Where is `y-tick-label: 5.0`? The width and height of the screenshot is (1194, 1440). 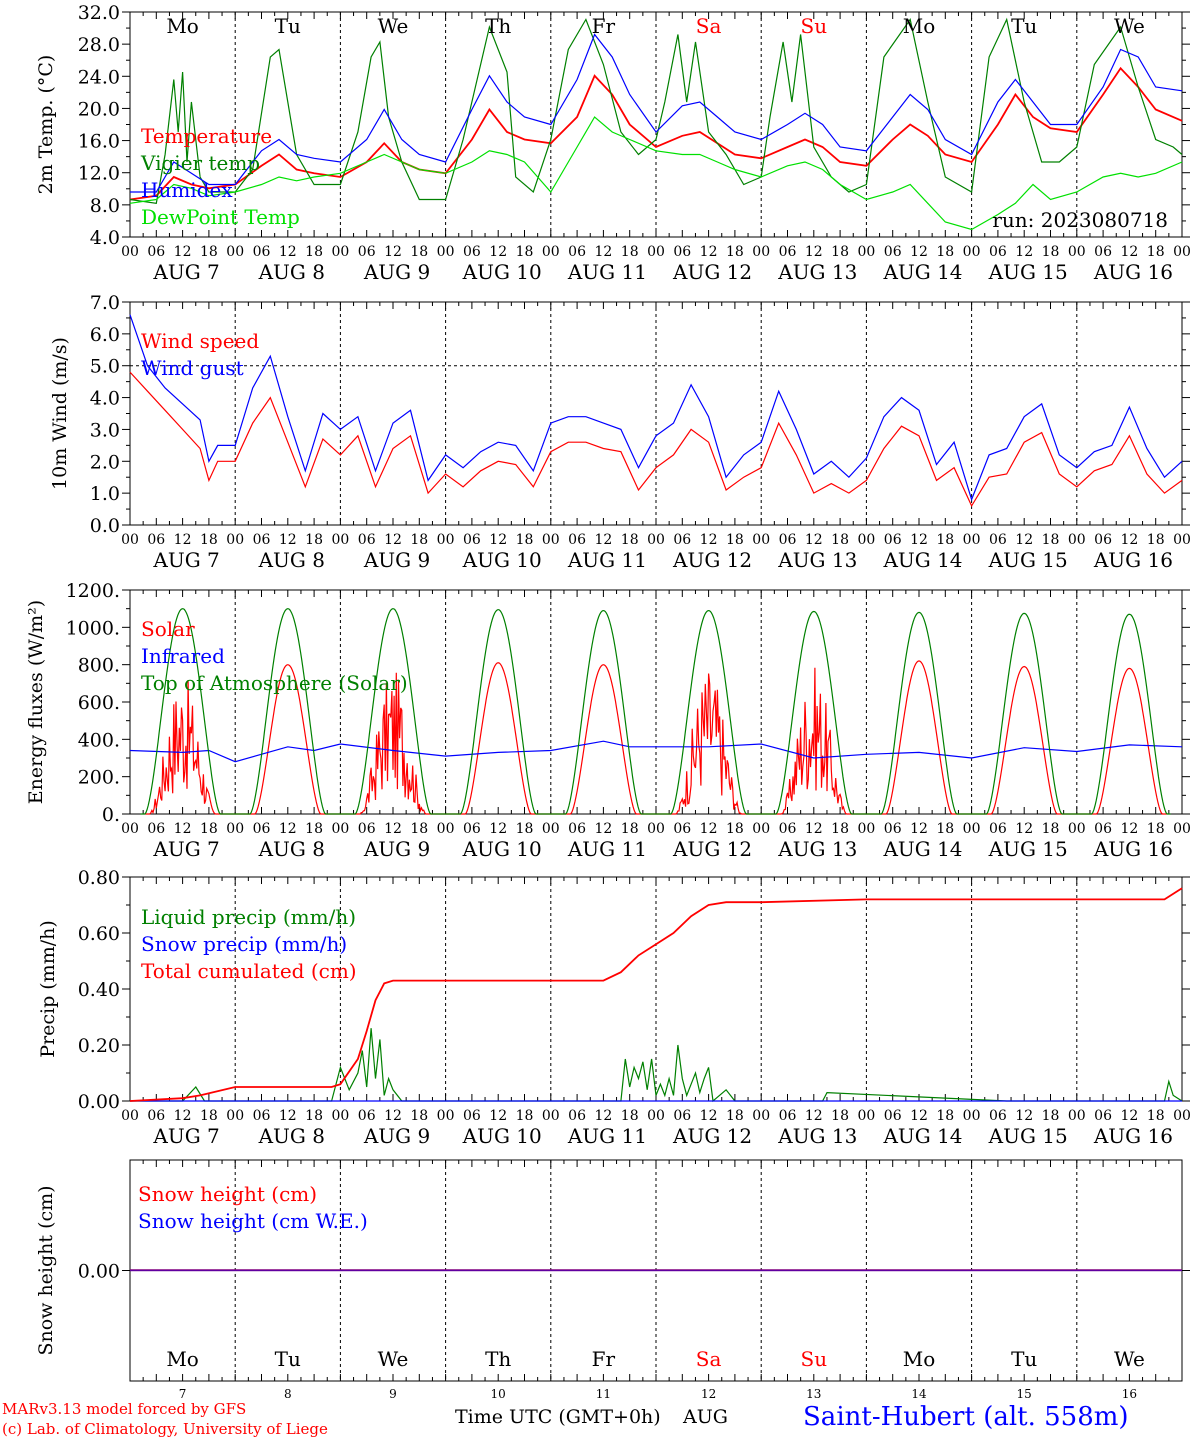
y-tick-label: 5.0 is located at coordinates (105, 367).